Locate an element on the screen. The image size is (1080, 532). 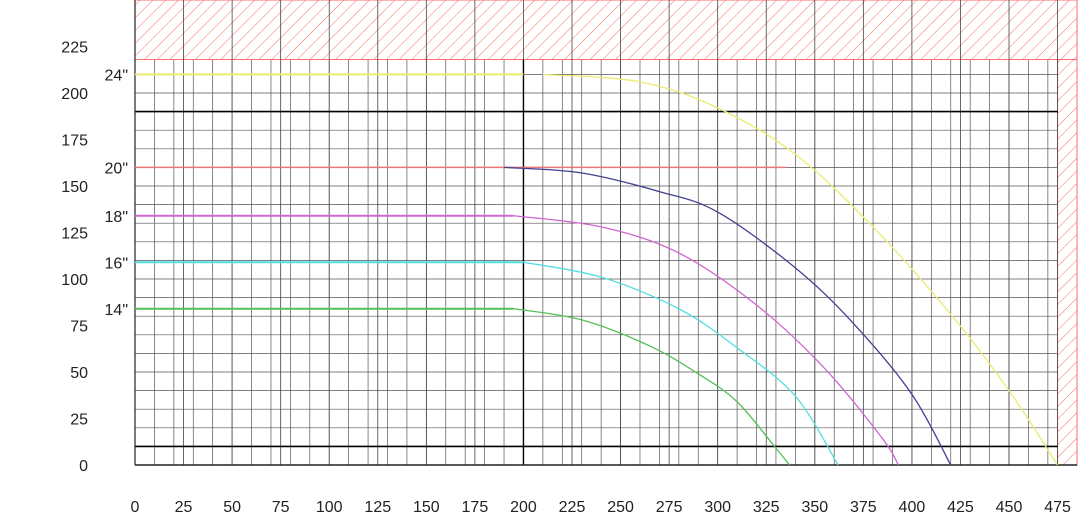
x-tick-label: 75 is located at coordinates (281, 507).